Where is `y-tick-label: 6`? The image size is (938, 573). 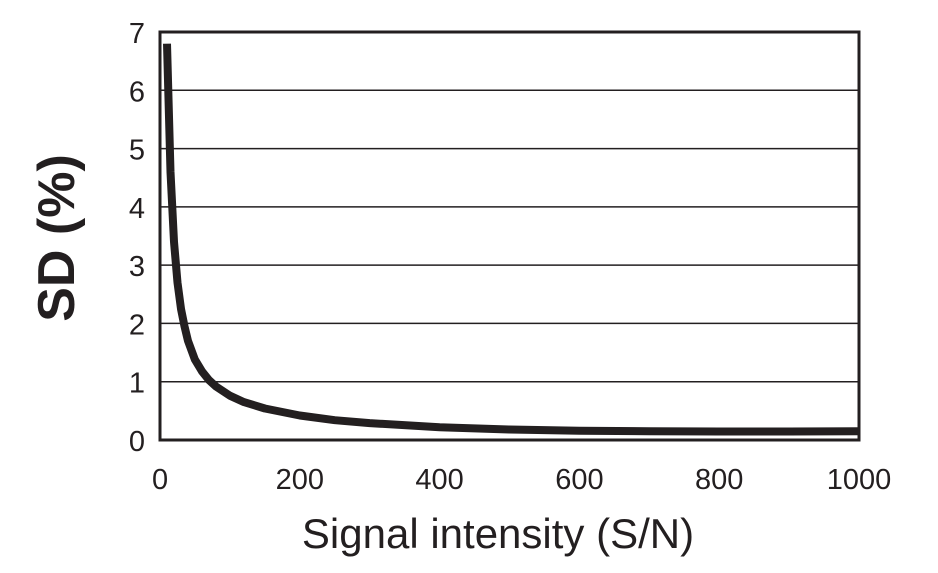
y-tick-label: 6 is located at coordinates (137, 92).